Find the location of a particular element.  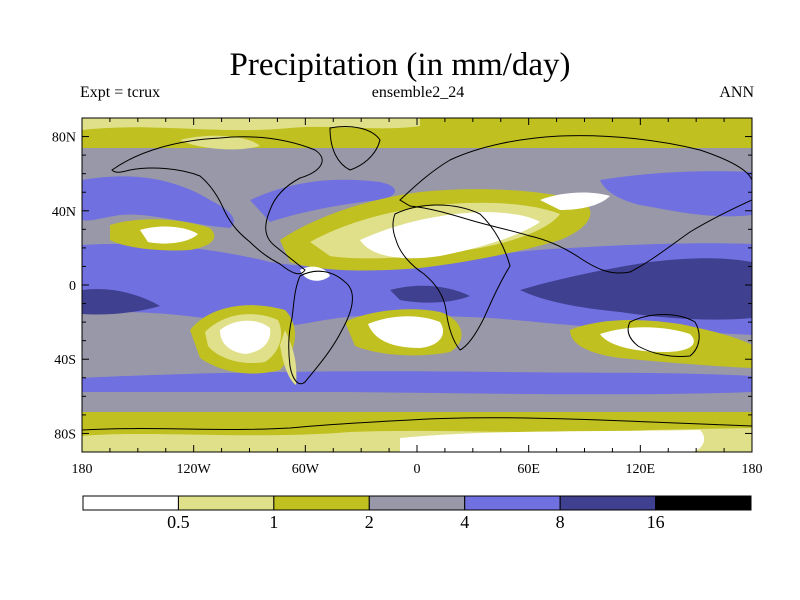

antarctic-desert is located at coordinates (552, 441).